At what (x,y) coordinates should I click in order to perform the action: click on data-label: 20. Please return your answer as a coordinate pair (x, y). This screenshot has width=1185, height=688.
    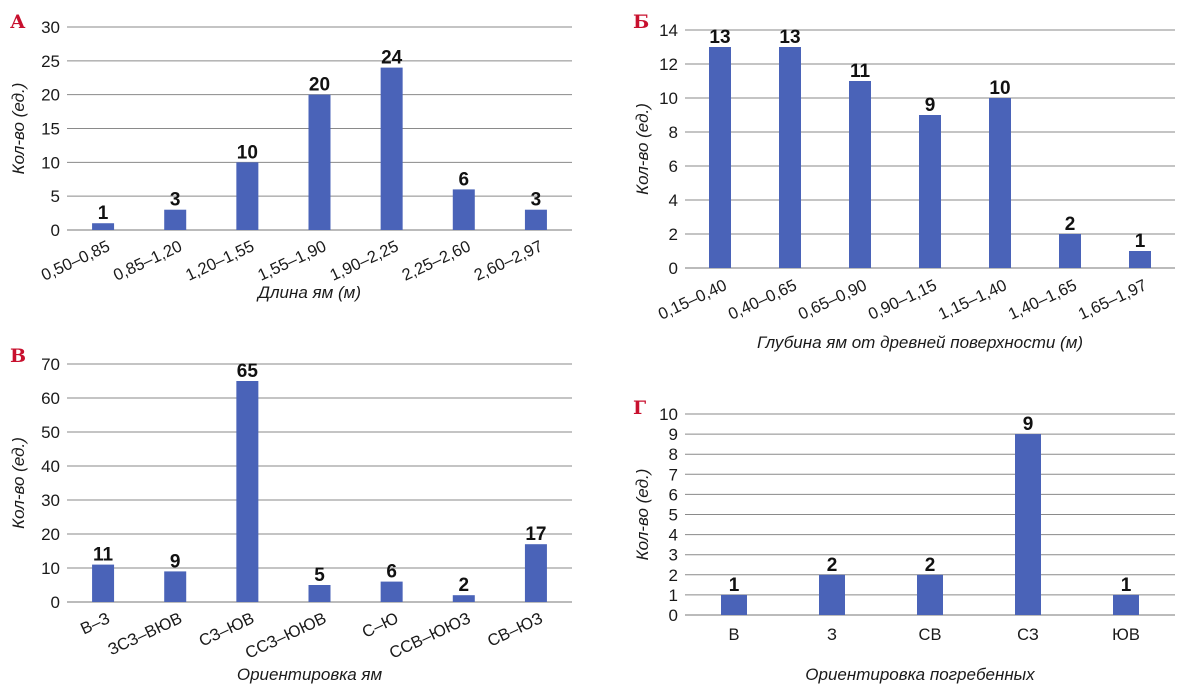
    Looking at the image, I should click on (319, 85).